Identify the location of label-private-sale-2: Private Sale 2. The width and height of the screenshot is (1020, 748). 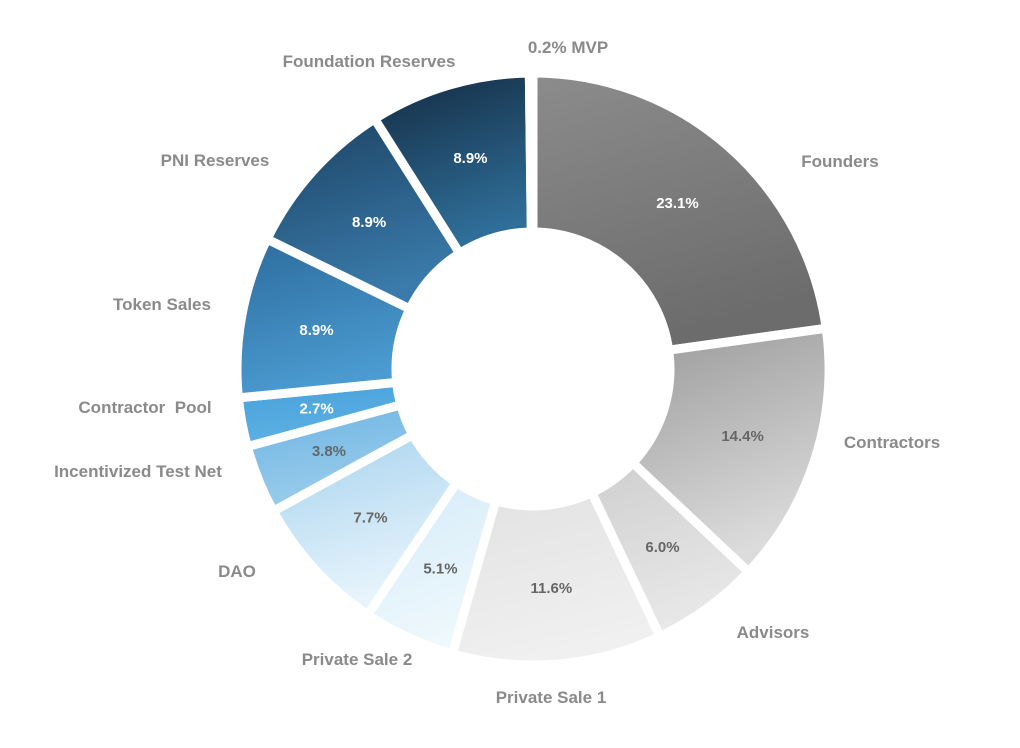
(357, 659).